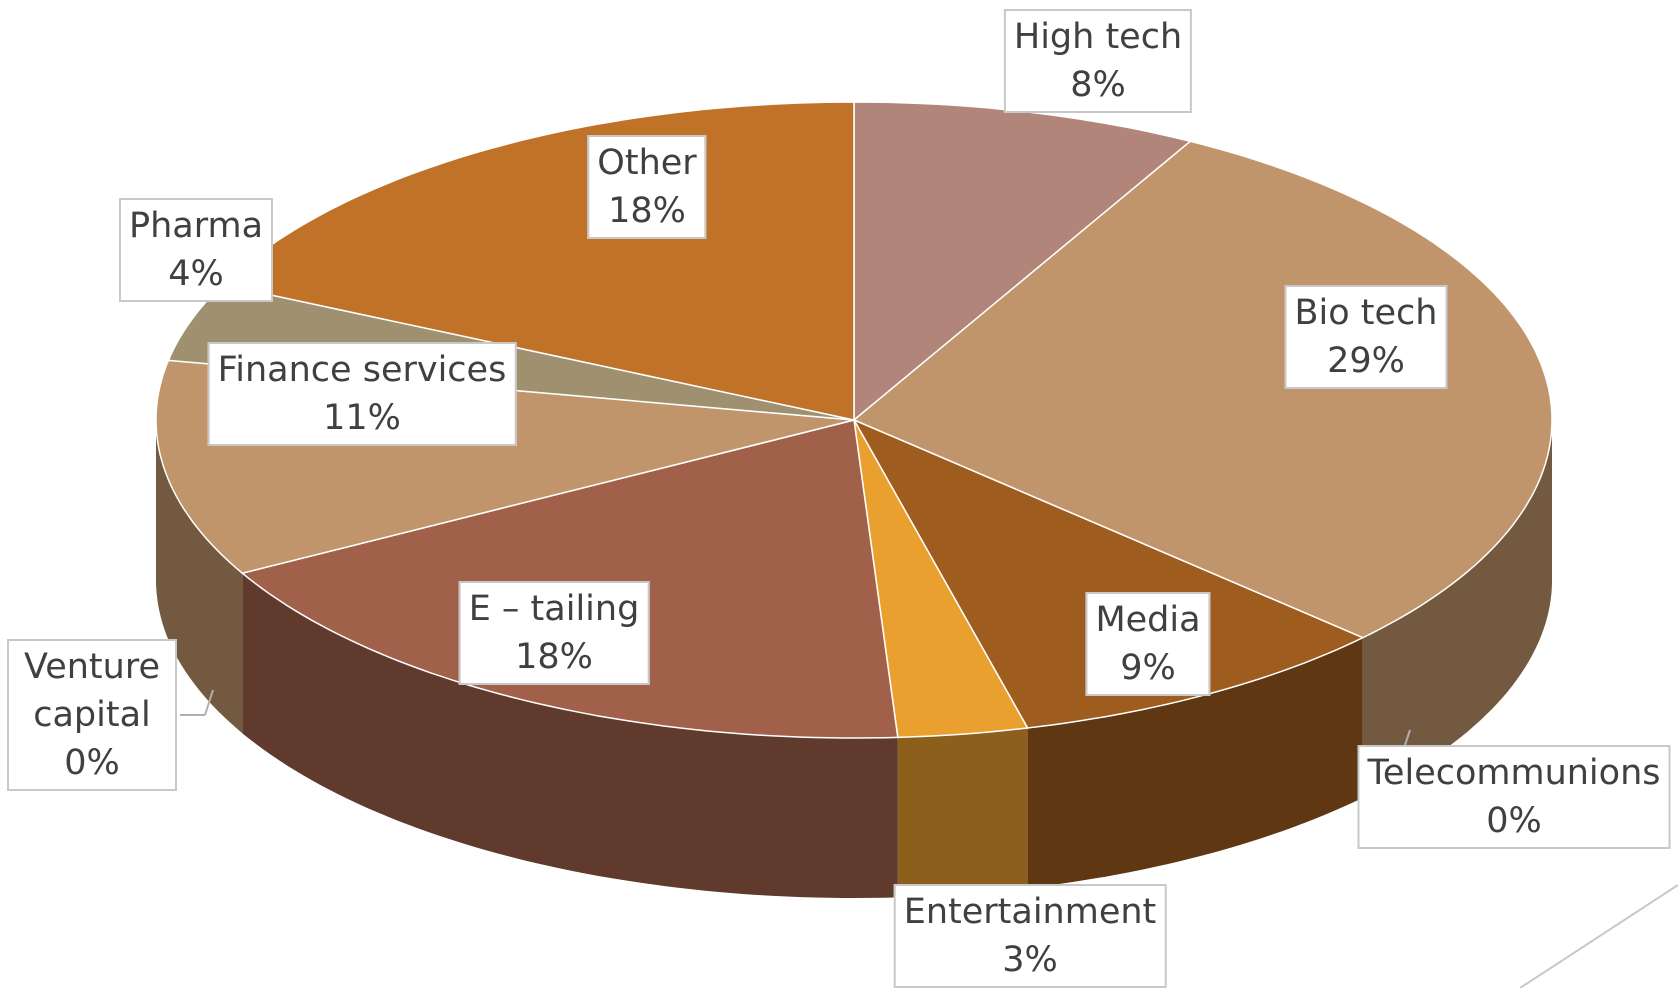 Image resolution: width=1678 pixels, height=988 pixels. I want to click on category-label: High tech, so click(1098, 37).